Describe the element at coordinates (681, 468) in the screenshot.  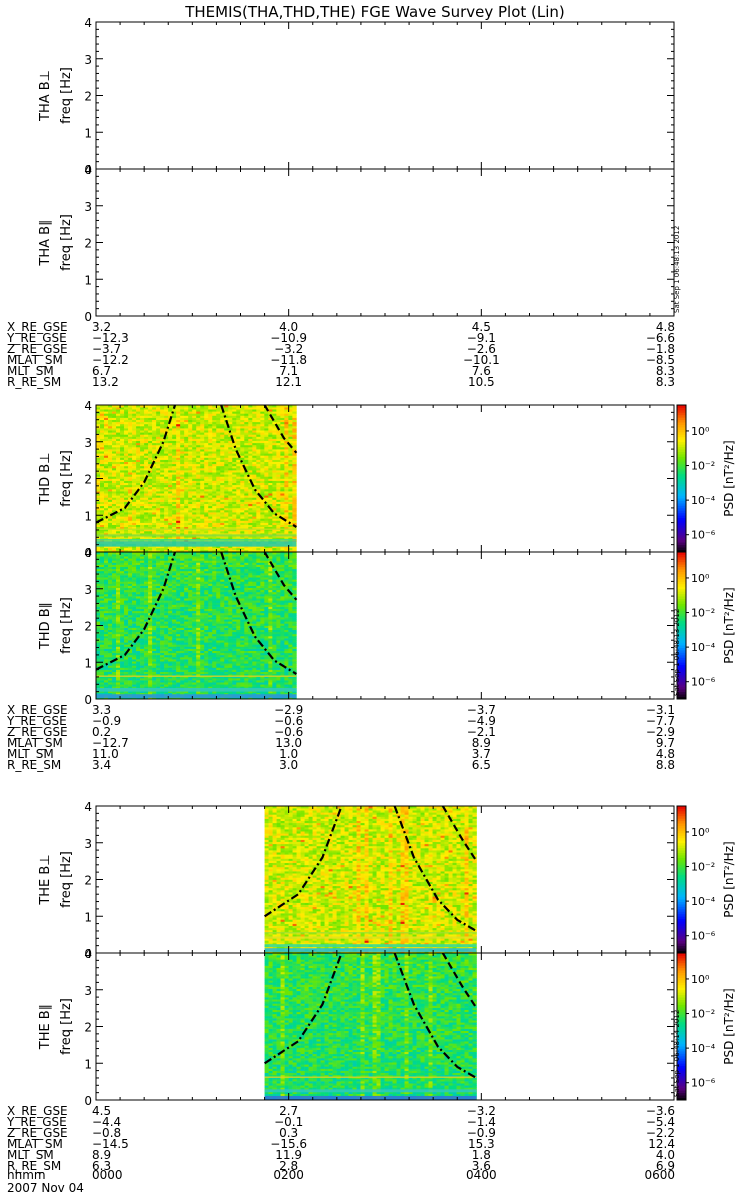
I see `colorbar-swatch` at that location.